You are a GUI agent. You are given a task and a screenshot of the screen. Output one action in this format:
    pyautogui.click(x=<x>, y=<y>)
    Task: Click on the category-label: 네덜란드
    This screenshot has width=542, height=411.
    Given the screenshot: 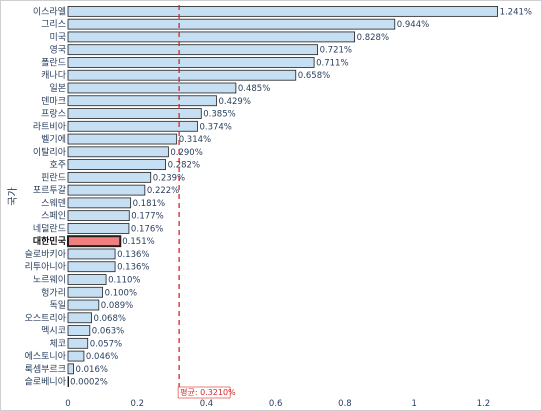 What is the action you would take?
    pyautogui.click(x=49, y=228)
    